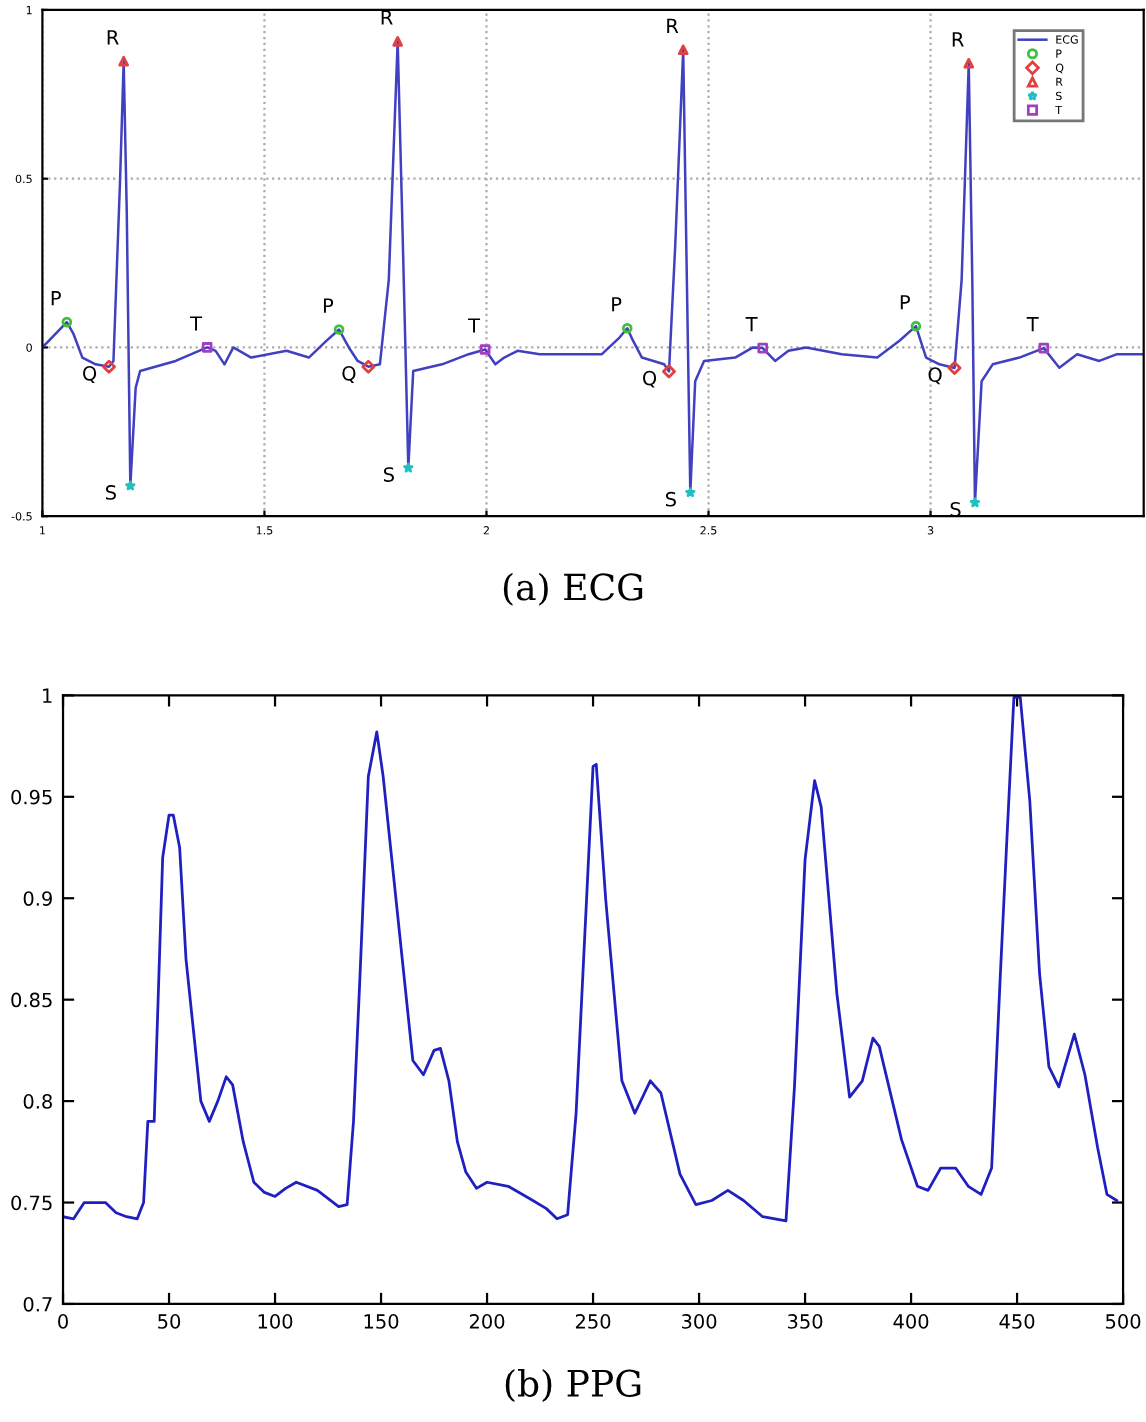 Image resolution: width=1146 pixels, height=1422 pixels. Describe the element at coordinates (37, 898) in the screenshot. I see `y-tick-label: 0.9` at that location.